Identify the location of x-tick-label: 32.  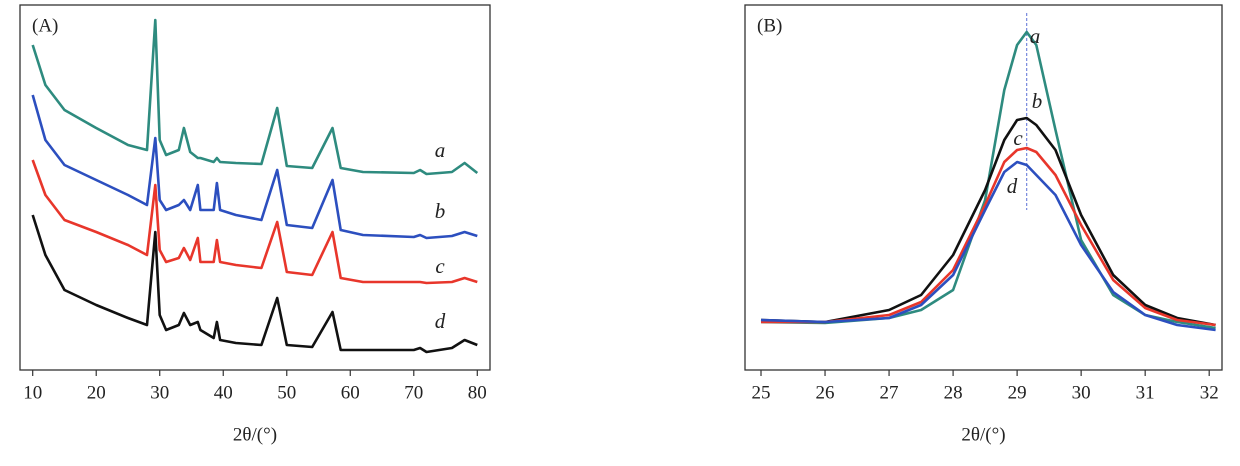
(1209, 392).